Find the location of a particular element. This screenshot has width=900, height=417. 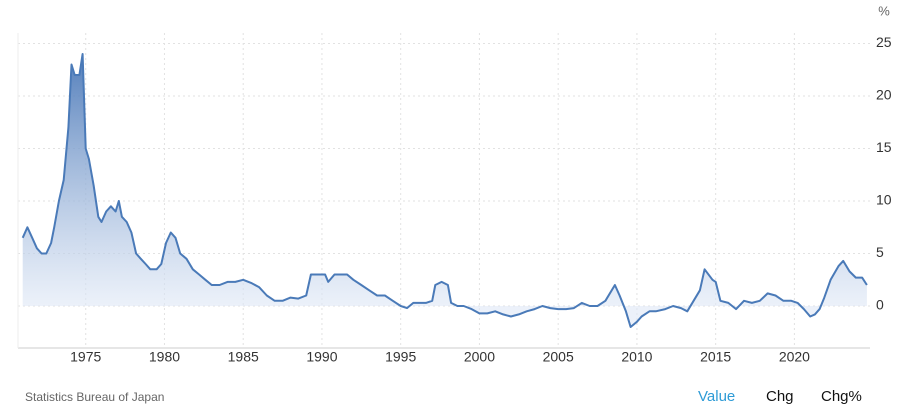

y-tick-label: 20 is located at coordinates (884, 95).